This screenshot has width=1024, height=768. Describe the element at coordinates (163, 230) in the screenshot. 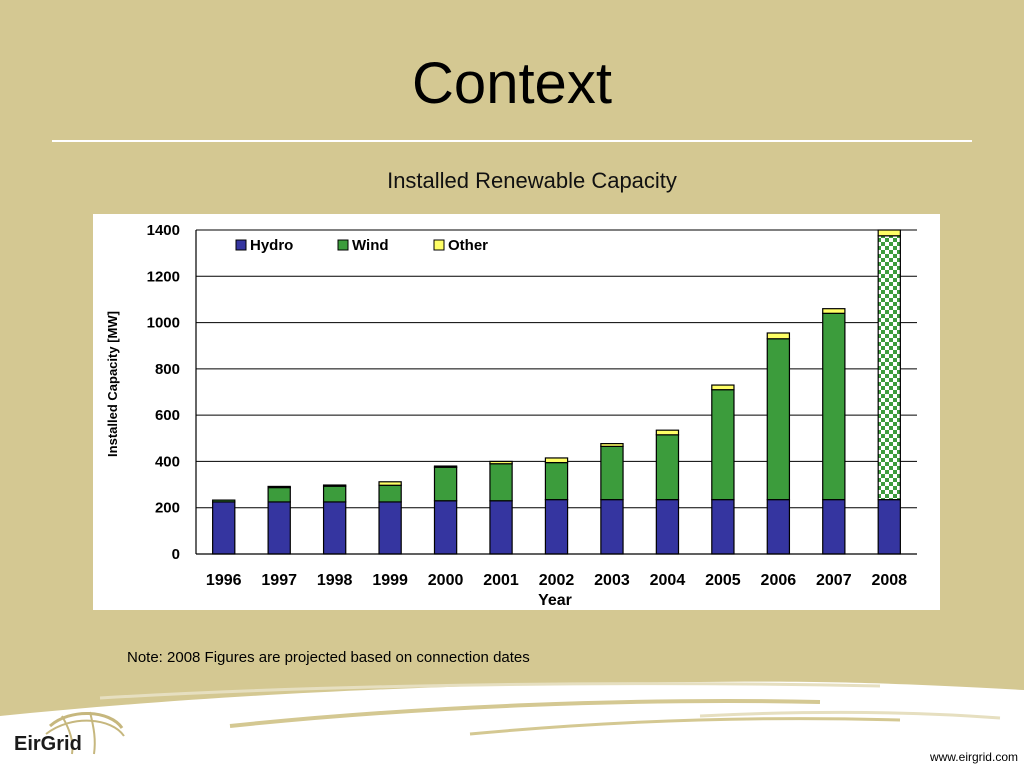

I see `y-tick-label: 1400` at that location.